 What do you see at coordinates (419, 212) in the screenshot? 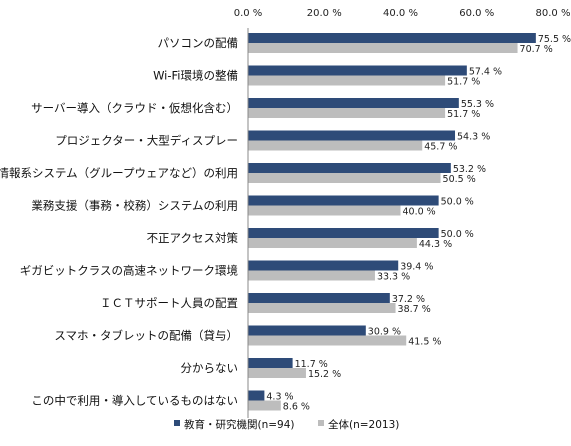
I see `value-label-series-2: 40.0 %` at bounding box center [419, 212].